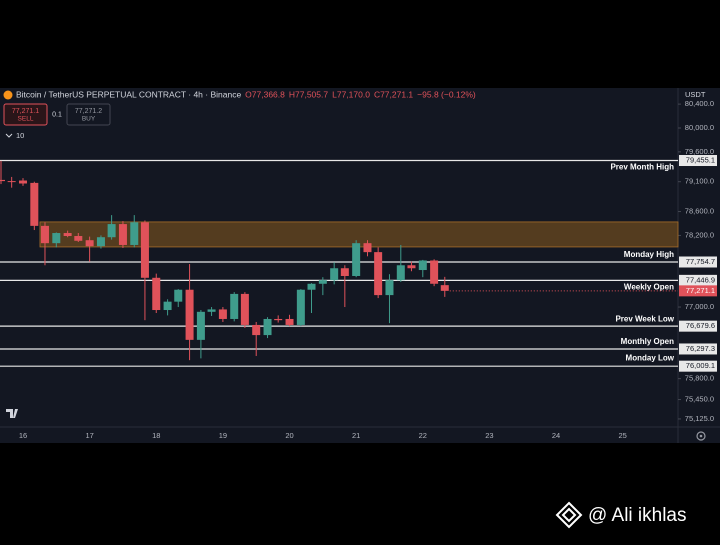 Image resolution: width=720 pixels, height=545 pixels. I want to click on level-price-label: 77,446.9, so click(700, 279).